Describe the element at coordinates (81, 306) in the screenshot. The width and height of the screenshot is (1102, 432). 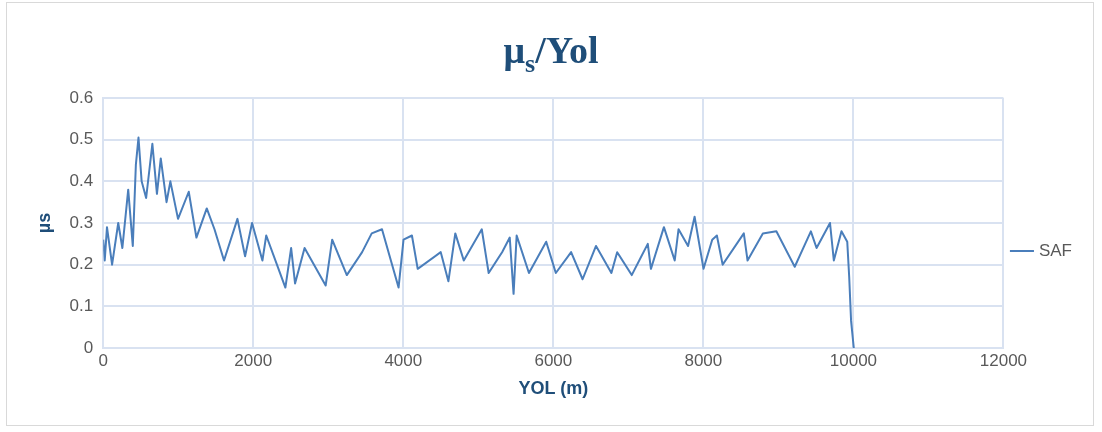
I see `y-tick-label: 0.1` at that location.